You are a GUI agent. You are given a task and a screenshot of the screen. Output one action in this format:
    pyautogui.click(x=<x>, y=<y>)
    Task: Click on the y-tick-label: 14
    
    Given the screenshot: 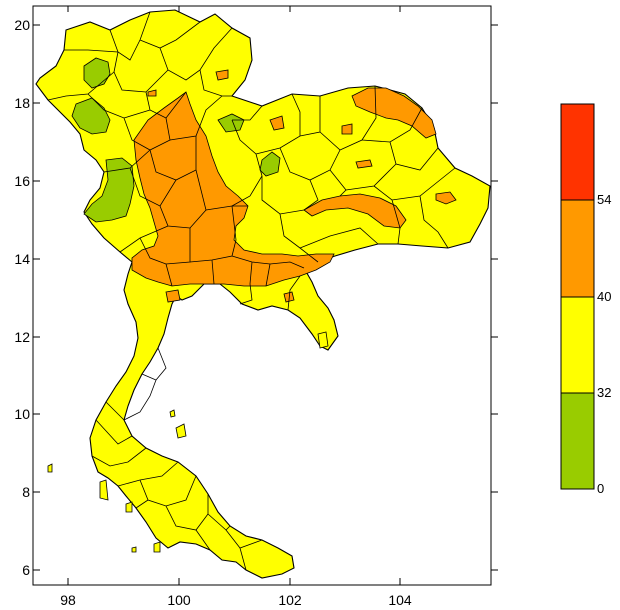 What is the action you would take?
    pyautogui.click(x=22, y=259)
    